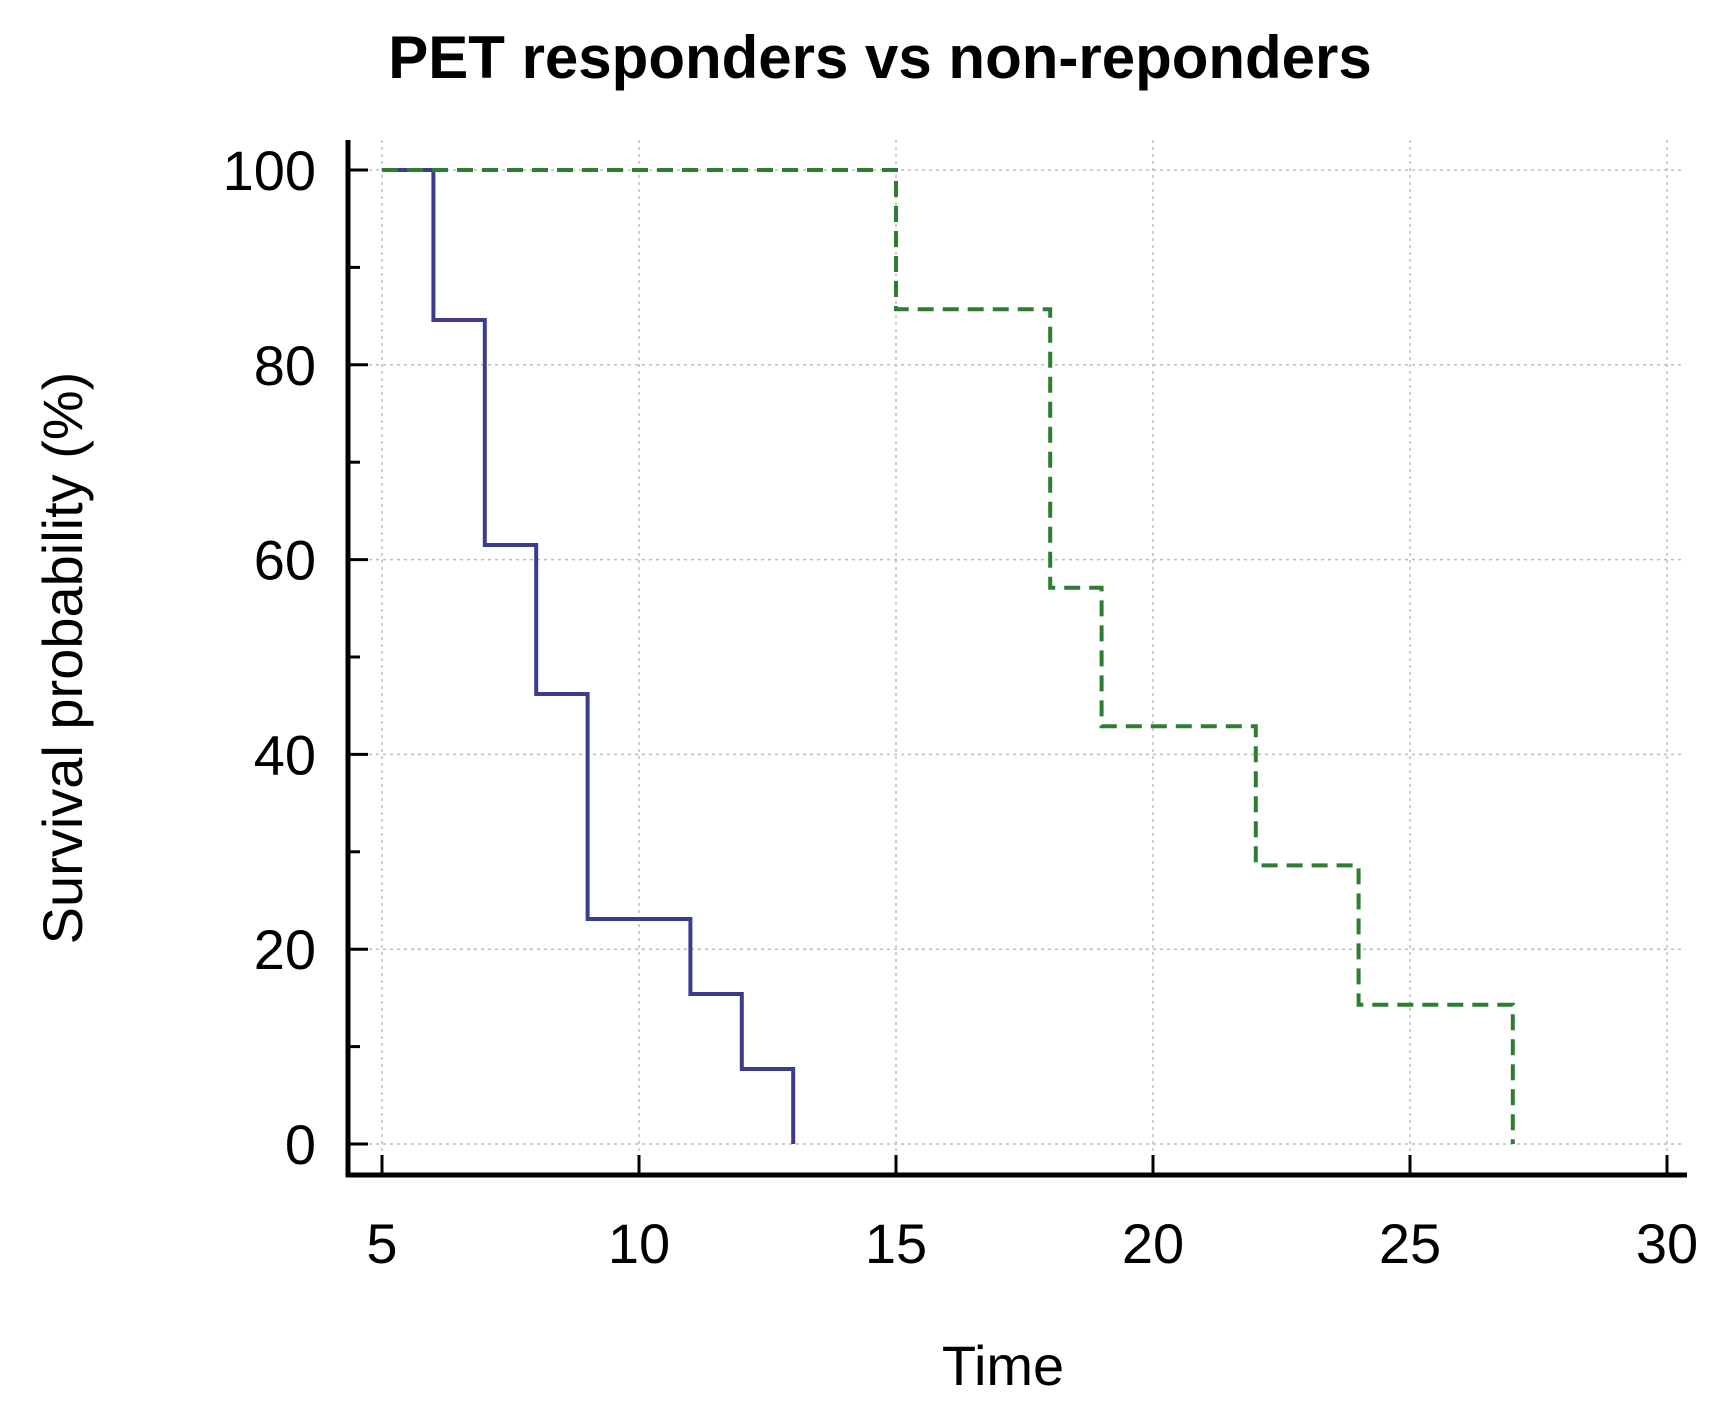 Image resolution: width=1730 pixels, height=1419 pixels. Describe the element at coordinates (62, 658) in the screenshot. I see `y-axis-label: Survival probability (%)` at that location.